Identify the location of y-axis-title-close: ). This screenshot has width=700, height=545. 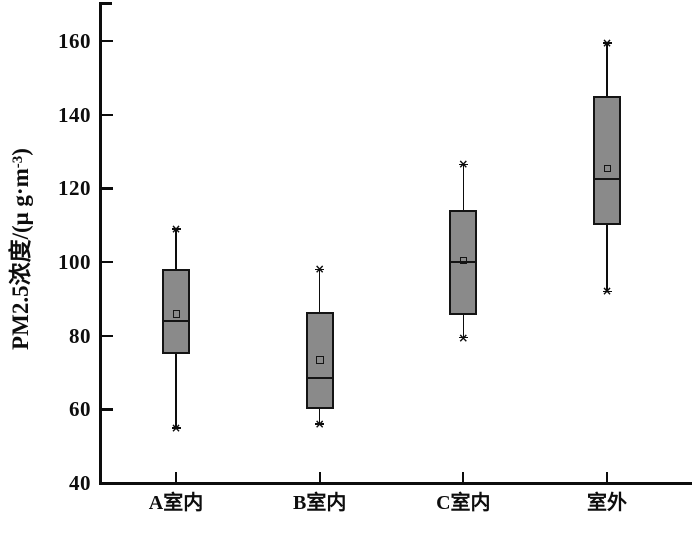
(20, 152).